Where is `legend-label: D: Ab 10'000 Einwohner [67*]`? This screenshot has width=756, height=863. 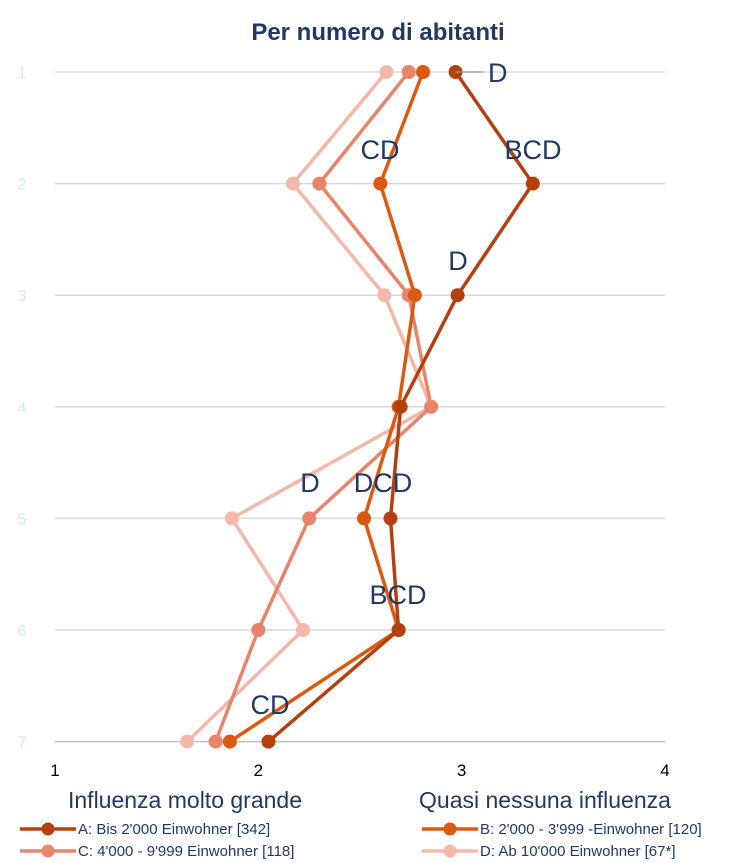
legend-label: D: Ab 10'000 Einwohner [67*] is located at coordinates (578, 851).